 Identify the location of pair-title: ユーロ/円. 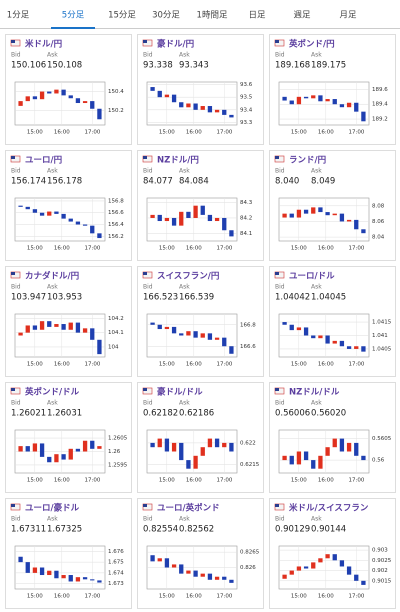
(43, 161).